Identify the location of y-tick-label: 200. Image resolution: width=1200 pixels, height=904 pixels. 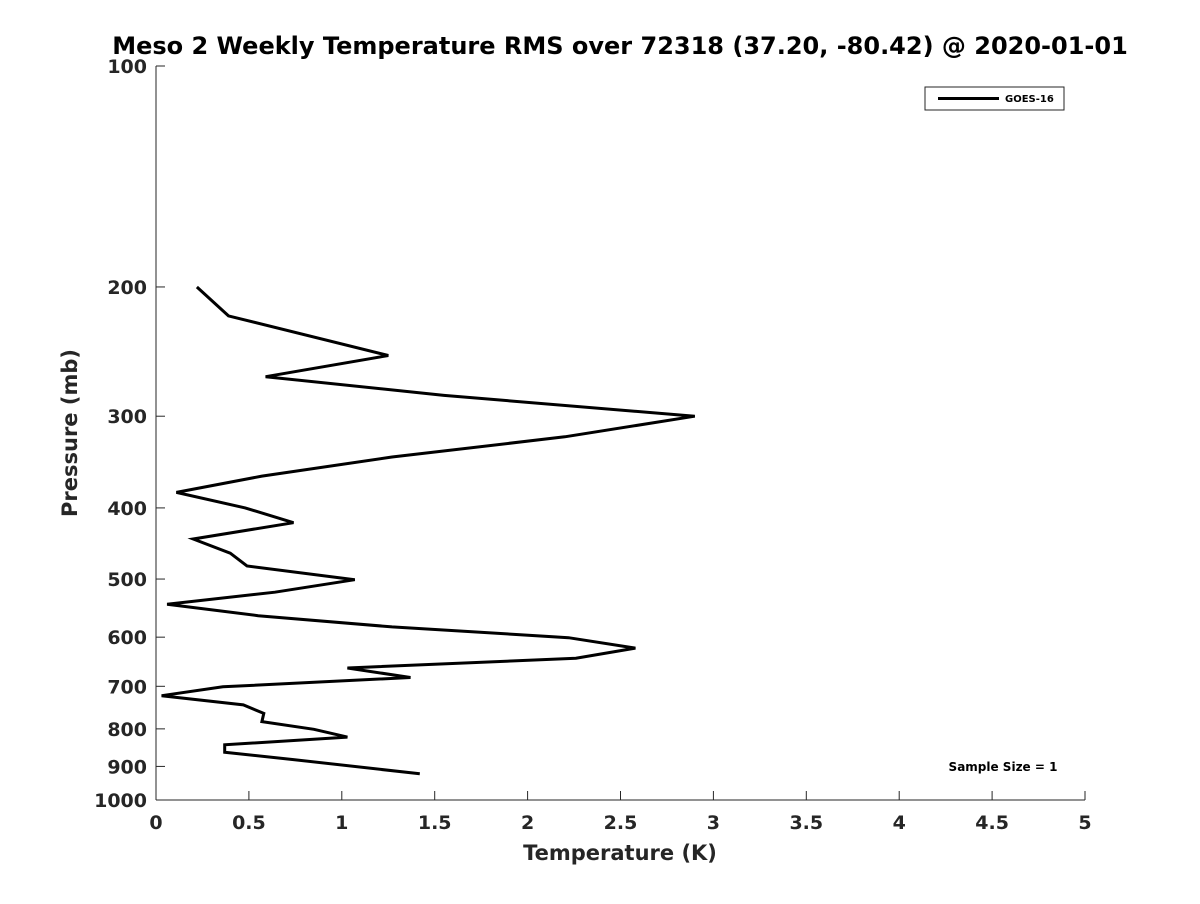
(127, 288).